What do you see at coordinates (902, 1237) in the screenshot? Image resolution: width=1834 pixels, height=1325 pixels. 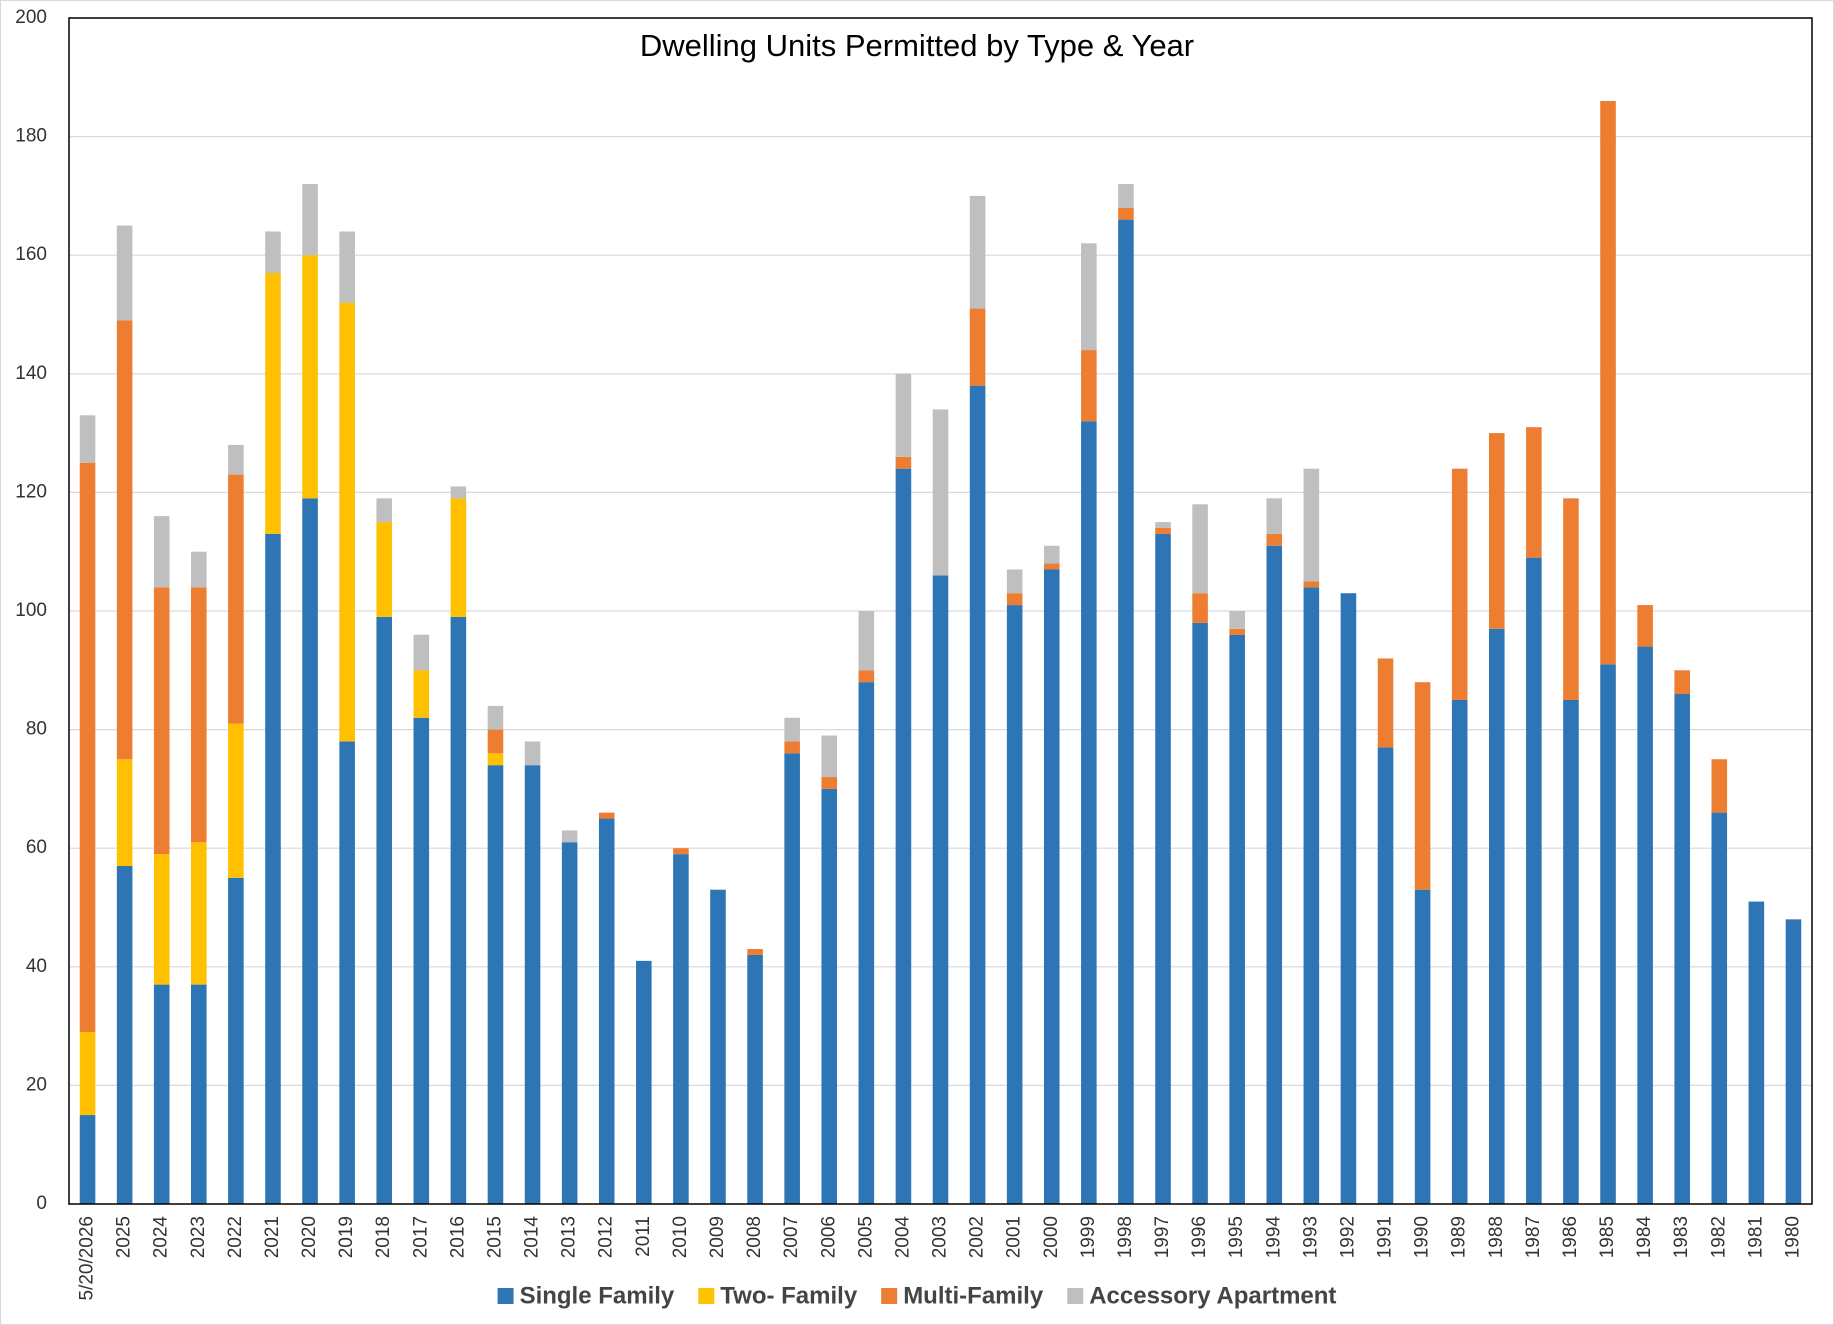 I see `x-tick-label: 2004` at bounding box center [902, 1237].